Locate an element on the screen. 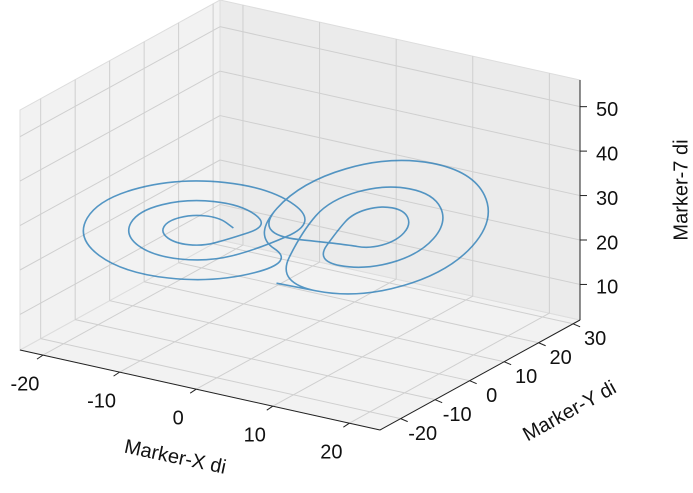 Image resolution: width=693 pixels, height=493 pixels. x-axis-label: Marker-X di is located at coordinates (175, 457).